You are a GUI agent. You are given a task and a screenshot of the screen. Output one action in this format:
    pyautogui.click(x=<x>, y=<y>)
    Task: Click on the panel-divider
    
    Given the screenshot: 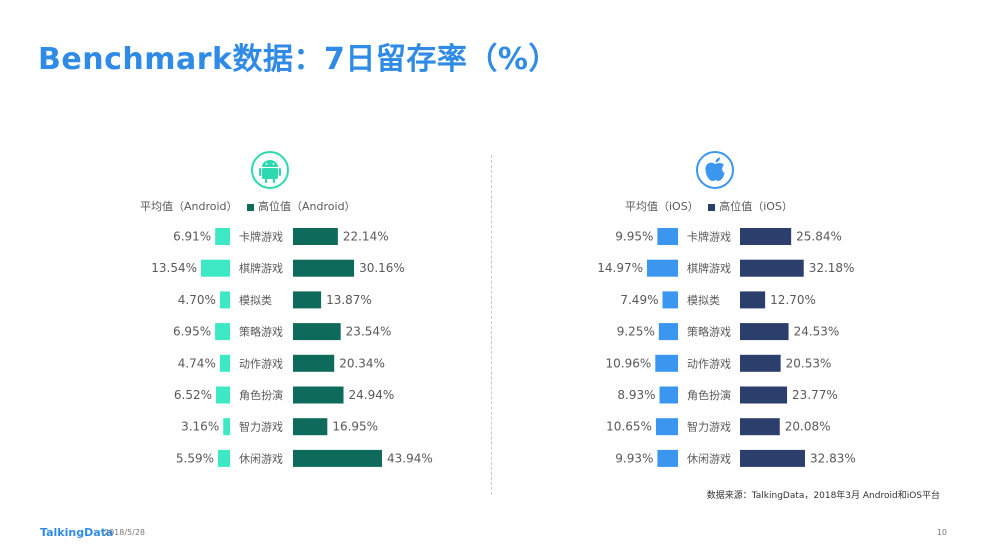 What is the action you would take?
    pyautogui.click(x=491, y=325)
    